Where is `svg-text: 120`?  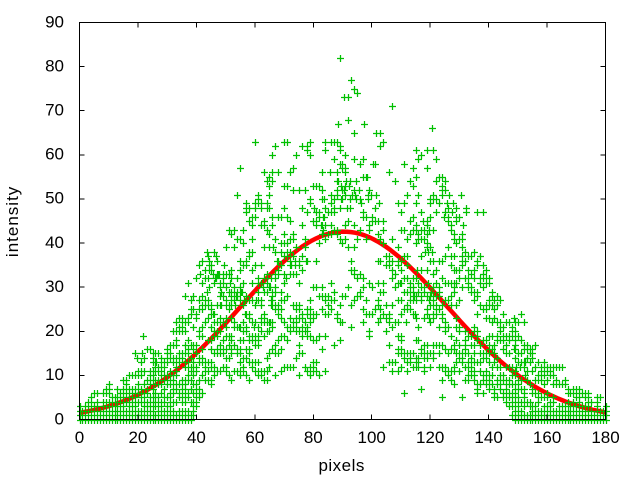
svg-text: 120 is located at coordinates (430, 437).